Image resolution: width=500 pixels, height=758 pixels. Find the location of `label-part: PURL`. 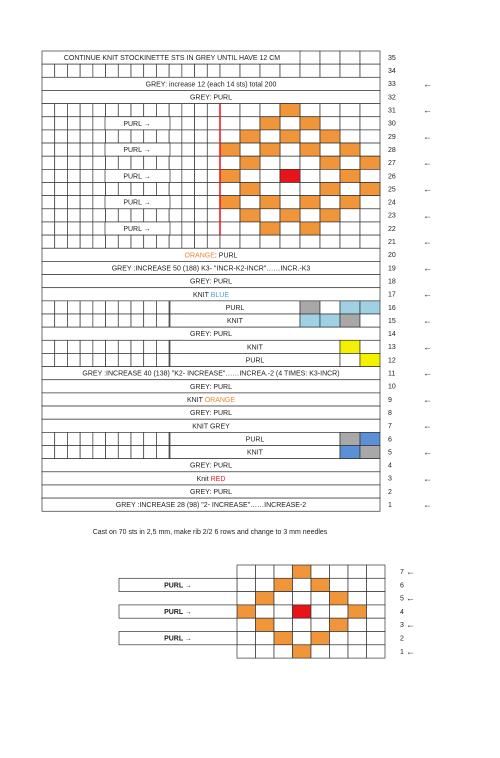

label-part: PURL is located at coordinates (255, 439).